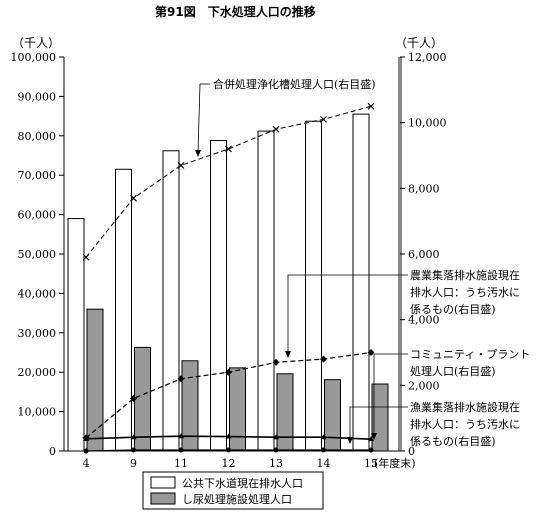  I want to click on legend-label-nightsoil: し尿処理施設処理人口, so click(237, 499).